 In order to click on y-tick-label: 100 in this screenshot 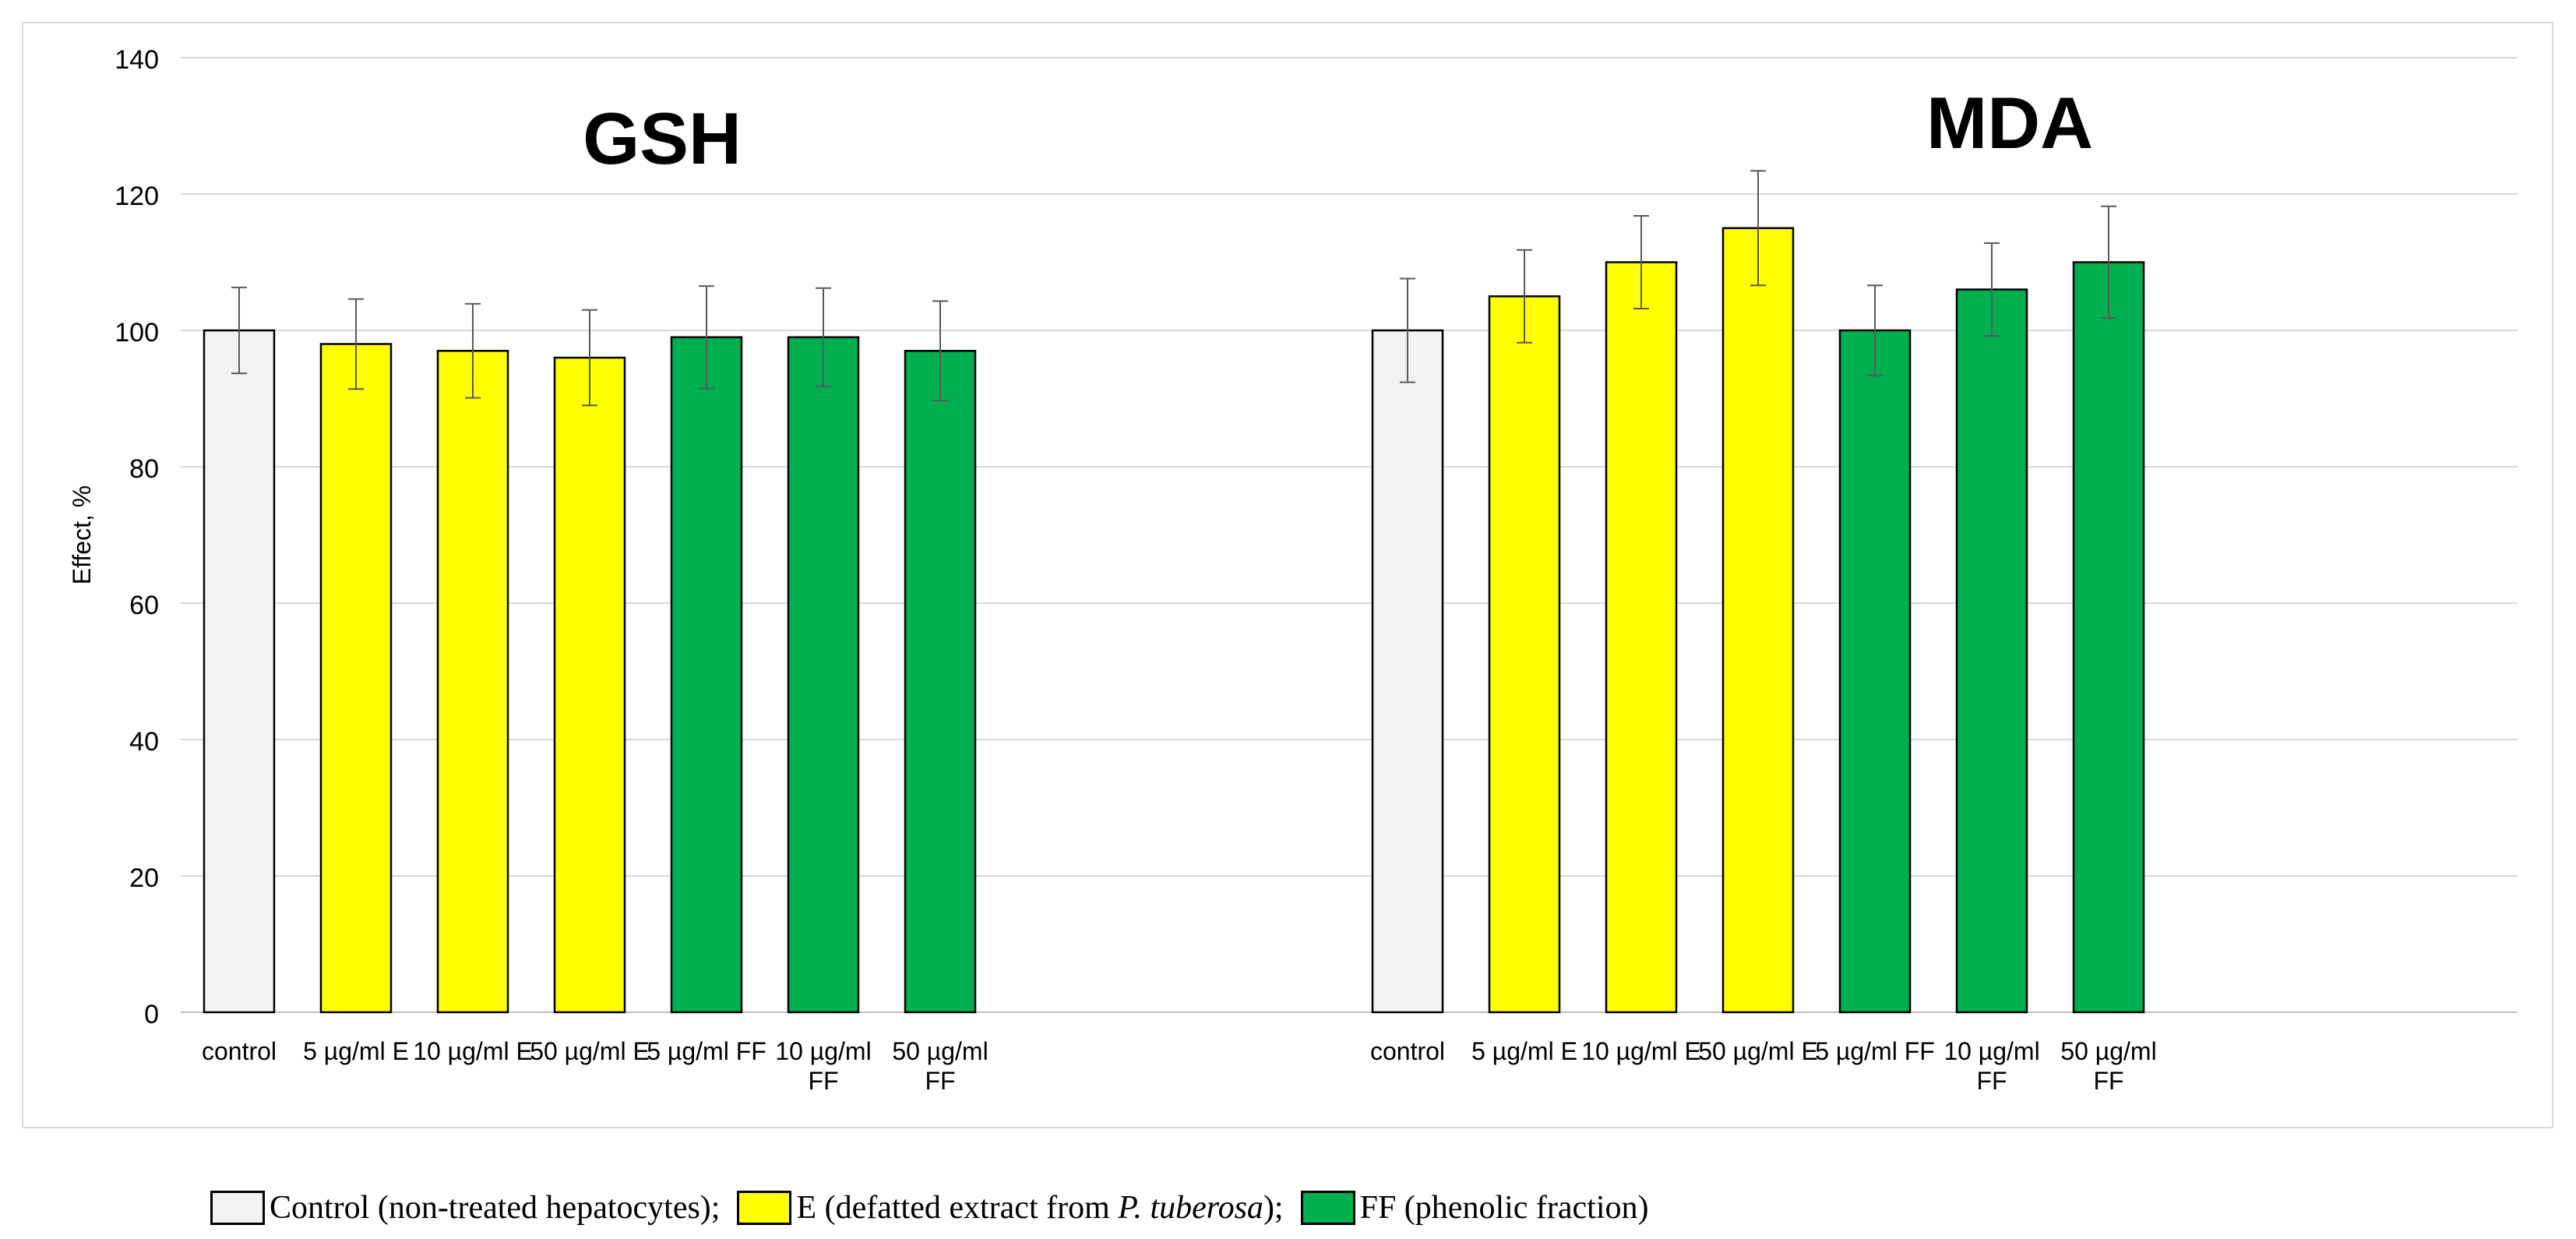, I will do `click(137, 333)`.